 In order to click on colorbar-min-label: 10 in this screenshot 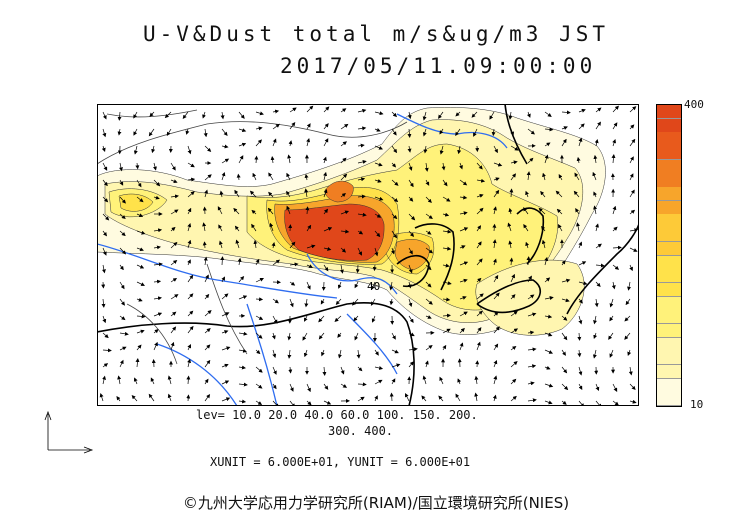, I will do `click(697, 404)`.